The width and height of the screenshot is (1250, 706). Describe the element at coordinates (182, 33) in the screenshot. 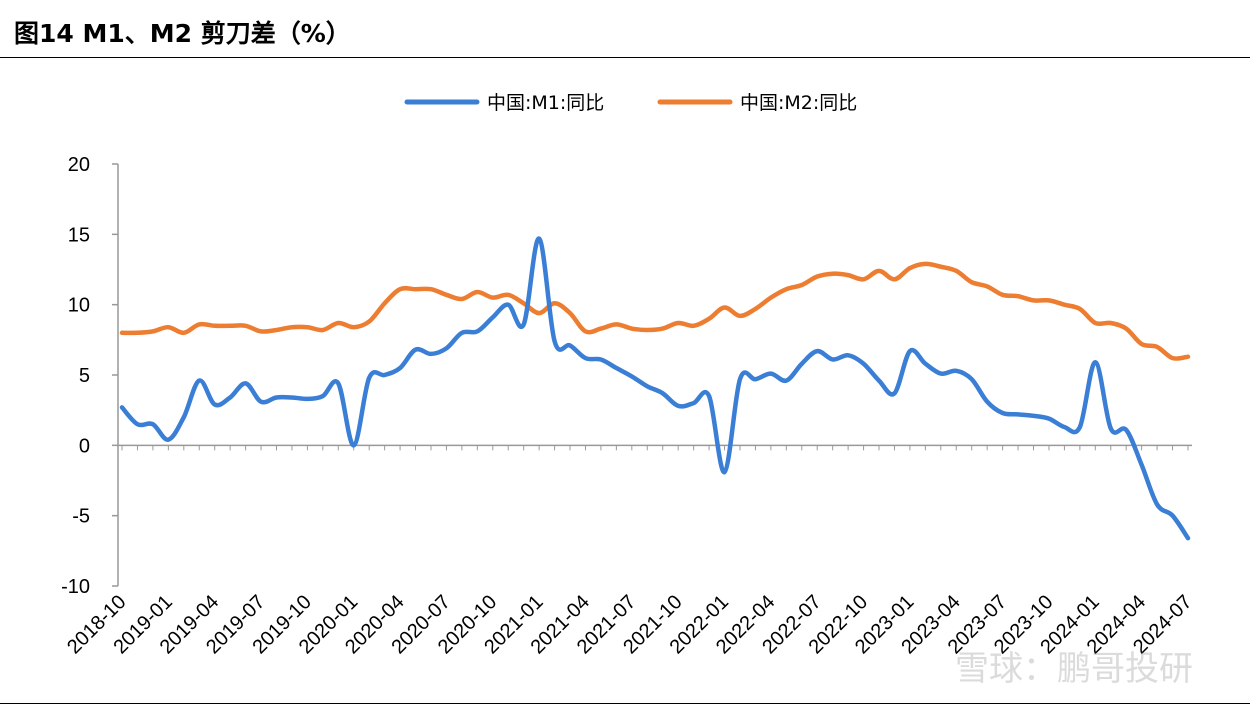

I see `chart-title: 图14 M1、M2 剪刀差（%）` at that location.